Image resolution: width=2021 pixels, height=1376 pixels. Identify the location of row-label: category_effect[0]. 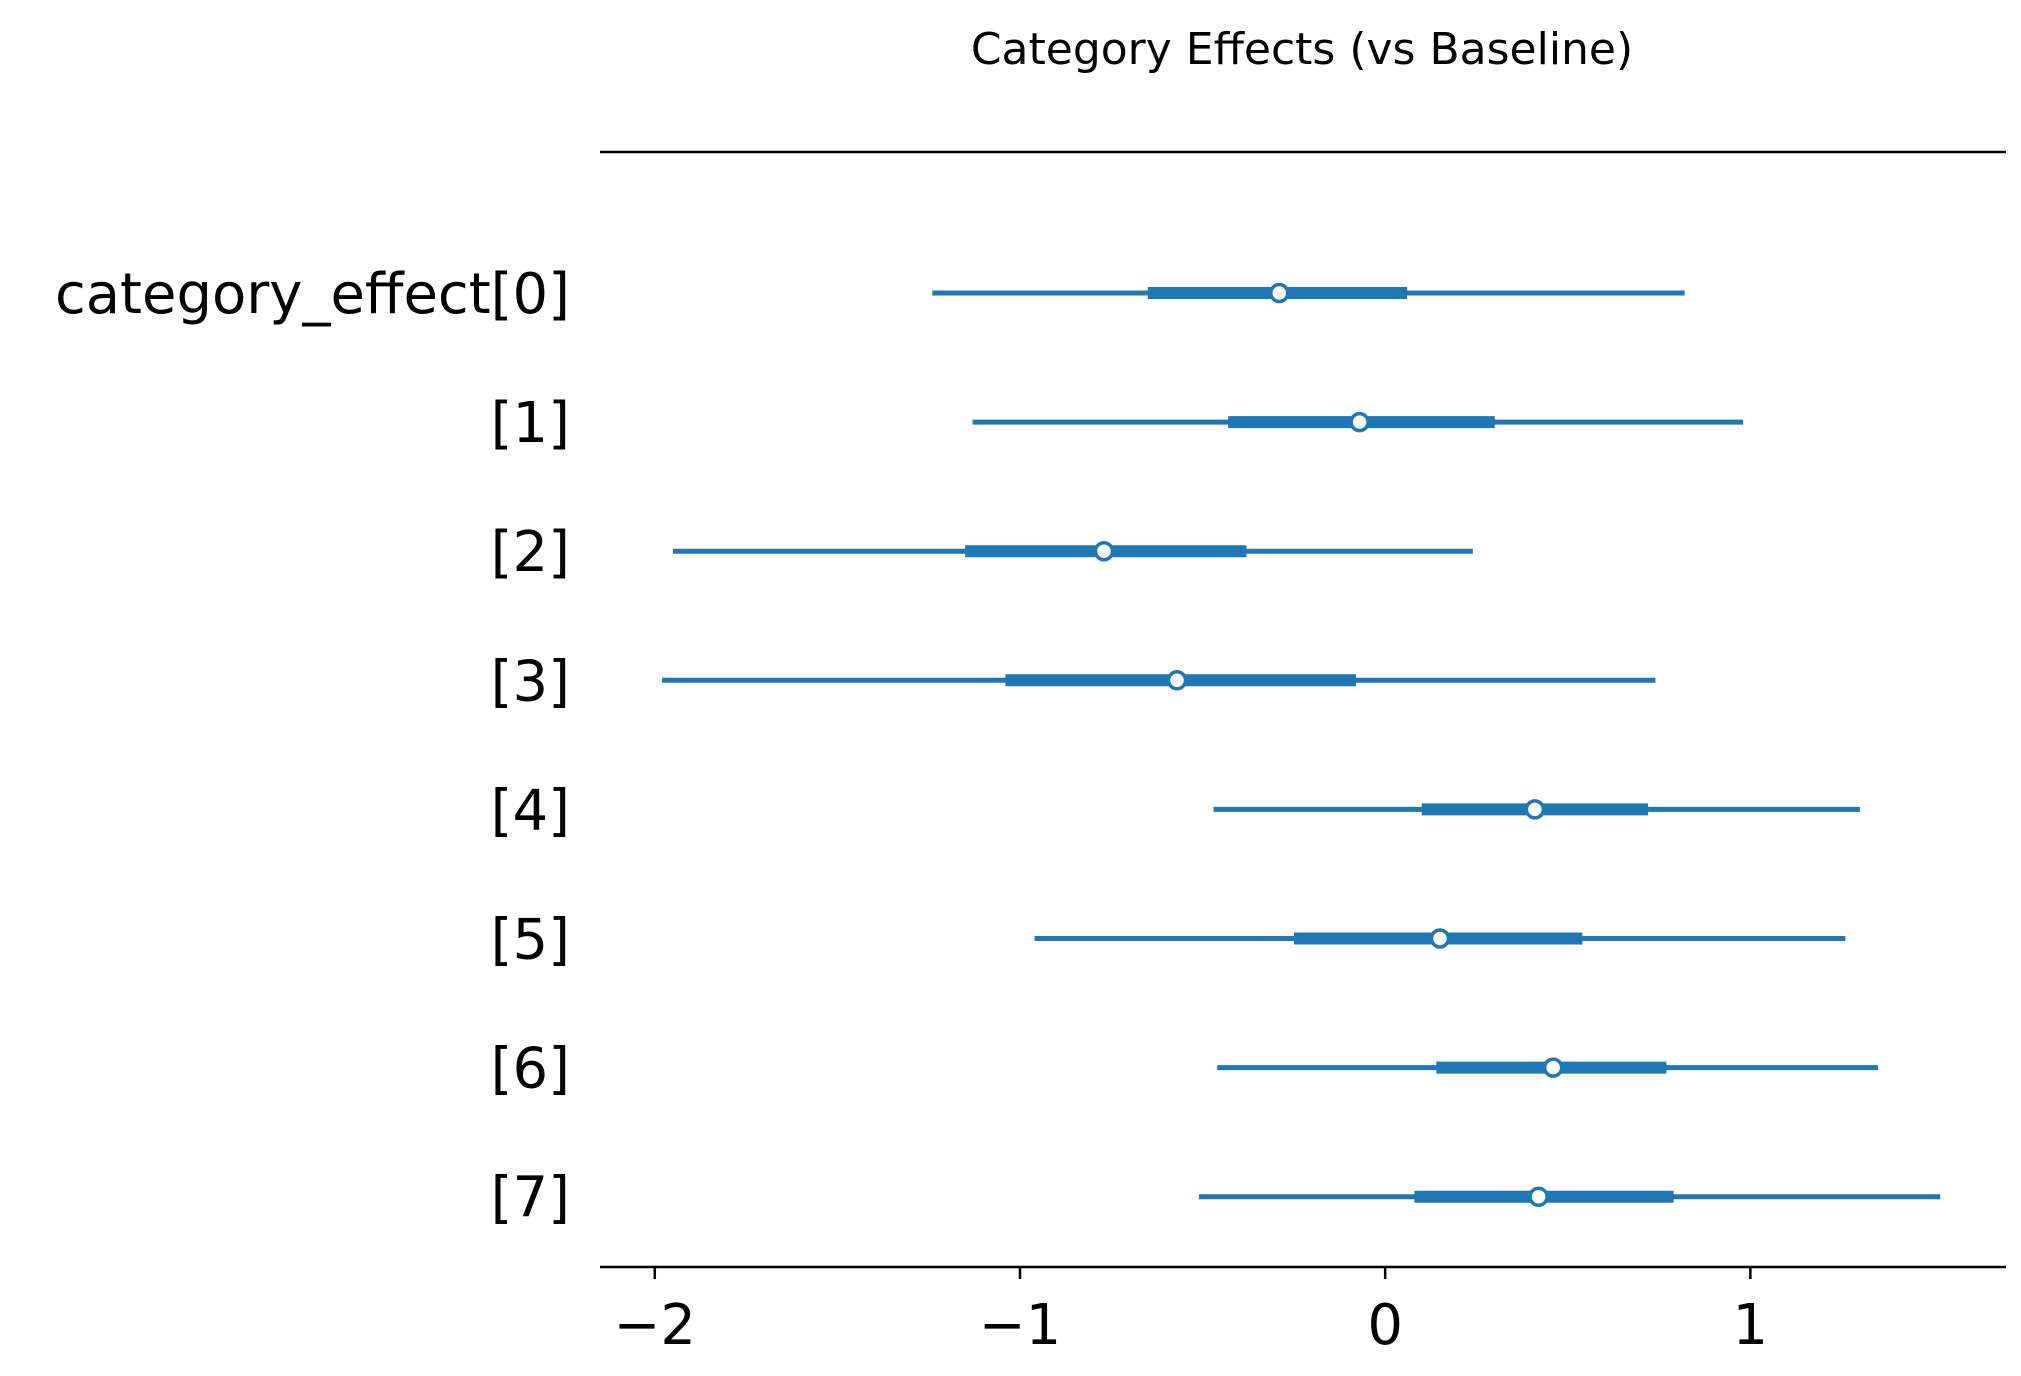
(312, 294).